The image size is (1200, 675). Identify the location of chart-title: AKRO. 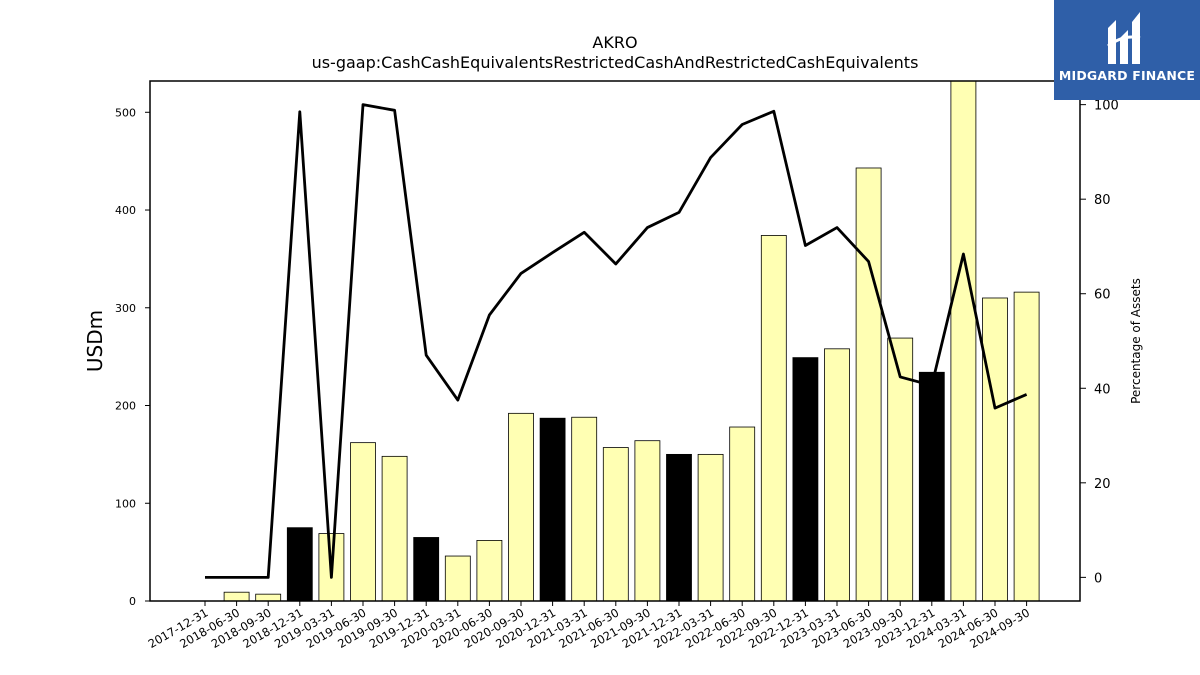
(614, 42).